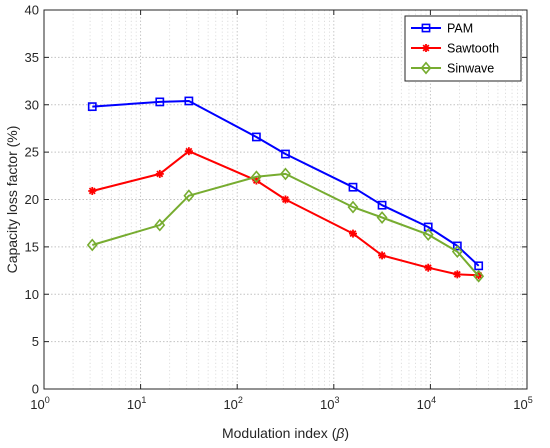  I want to click on legend-label: Sawtooth, so click(473, 49).